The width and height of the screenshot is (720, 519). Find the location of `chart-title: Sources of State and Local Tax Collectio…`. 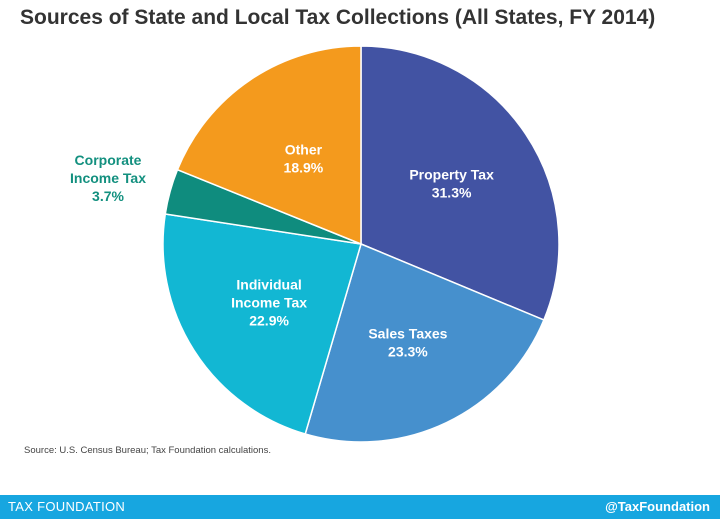

chart-title: Sources of State and Local Tax Collectio… is located at coordinates (338, 17).